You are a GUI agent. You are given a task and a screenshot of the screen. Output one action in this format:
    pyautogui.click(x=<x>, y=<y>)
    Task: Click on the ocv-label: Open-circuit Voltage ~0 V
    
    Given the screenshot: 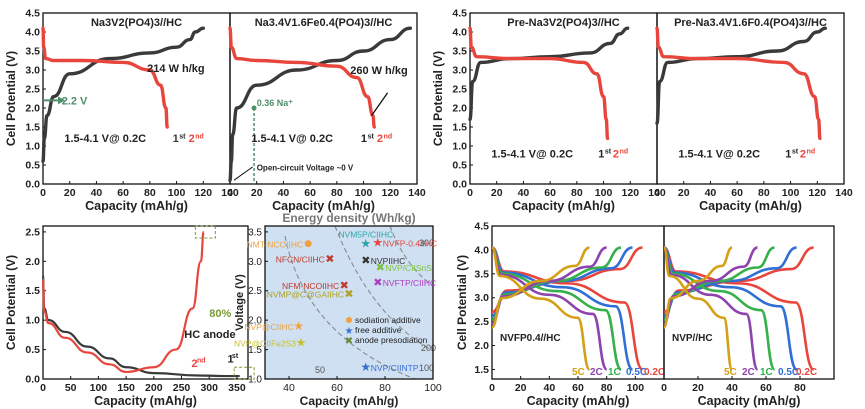 What is the action you would take?
    pyautogui.click(x=305, y=168)
    